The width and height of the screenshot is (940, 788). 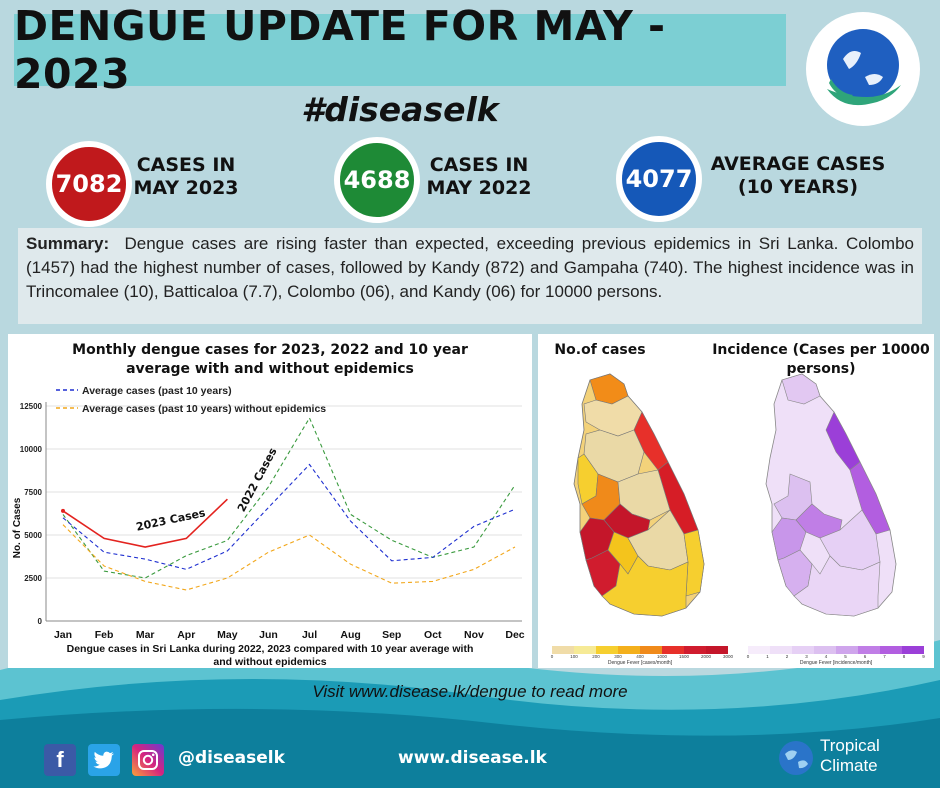 I want to click on title-banner: DENGUE UPDATE FOR MAY - 2023, so click(x=400, y=50).